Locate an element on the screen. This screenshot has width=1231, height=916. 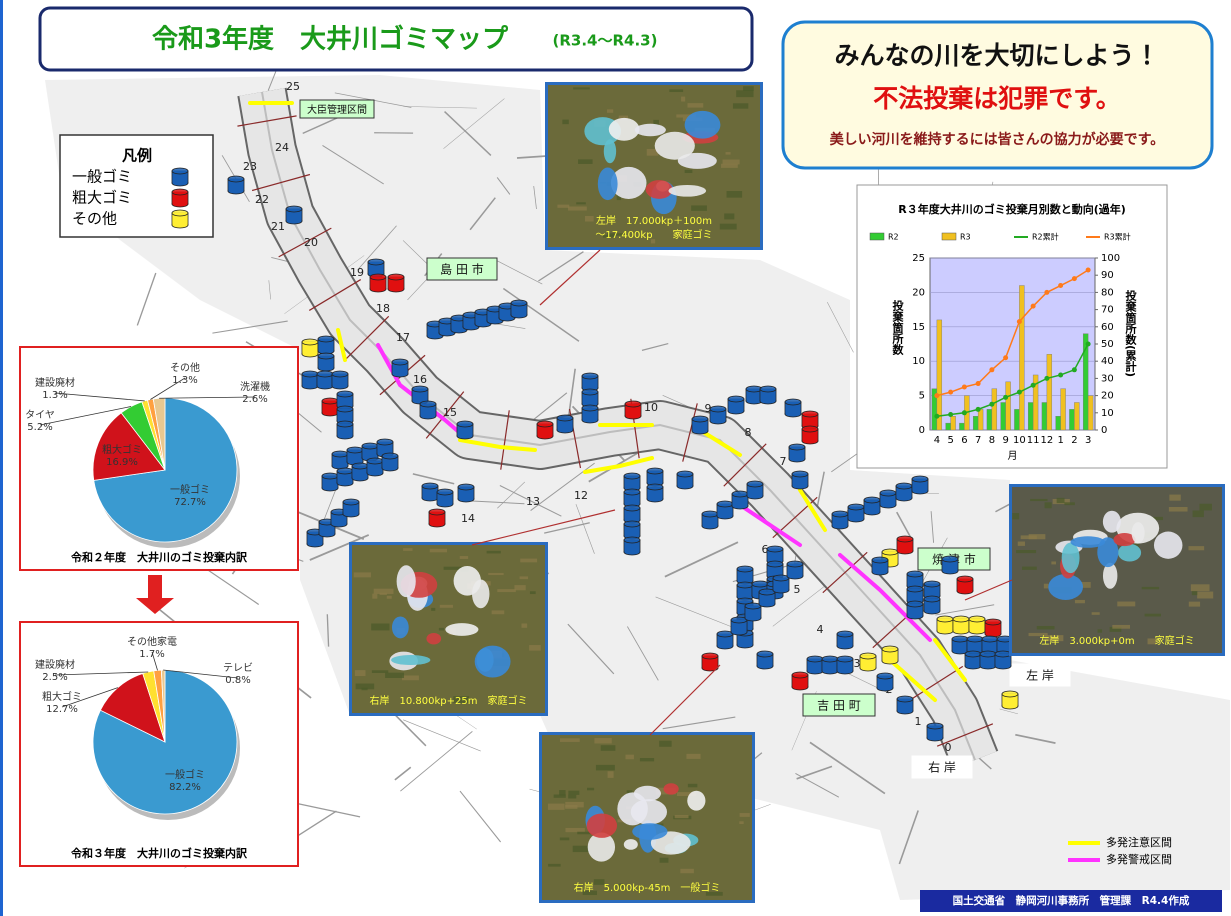
x-tick-label: 7 is located at coordinates (978, 440).